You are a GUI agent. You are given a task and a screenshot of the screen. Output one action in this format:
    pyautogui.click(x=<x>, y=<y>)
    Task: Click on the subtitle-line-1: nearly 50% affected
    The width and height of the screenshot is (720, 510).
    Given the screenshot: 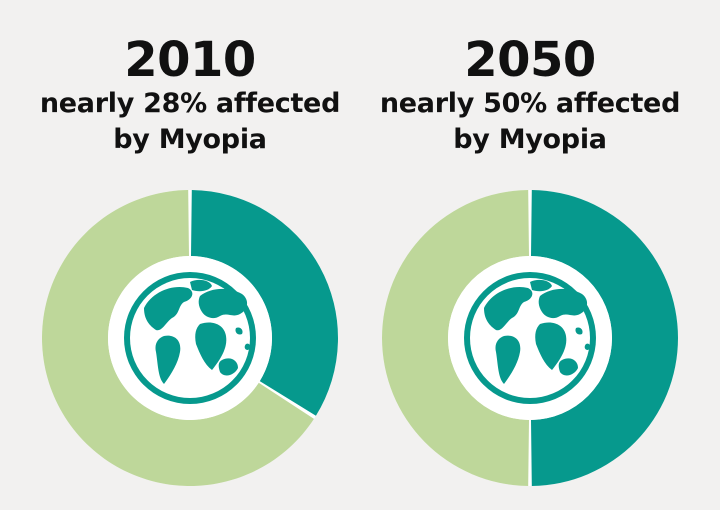 What is the action you would take?
    pyautogui.click(x=530, y=103)
    